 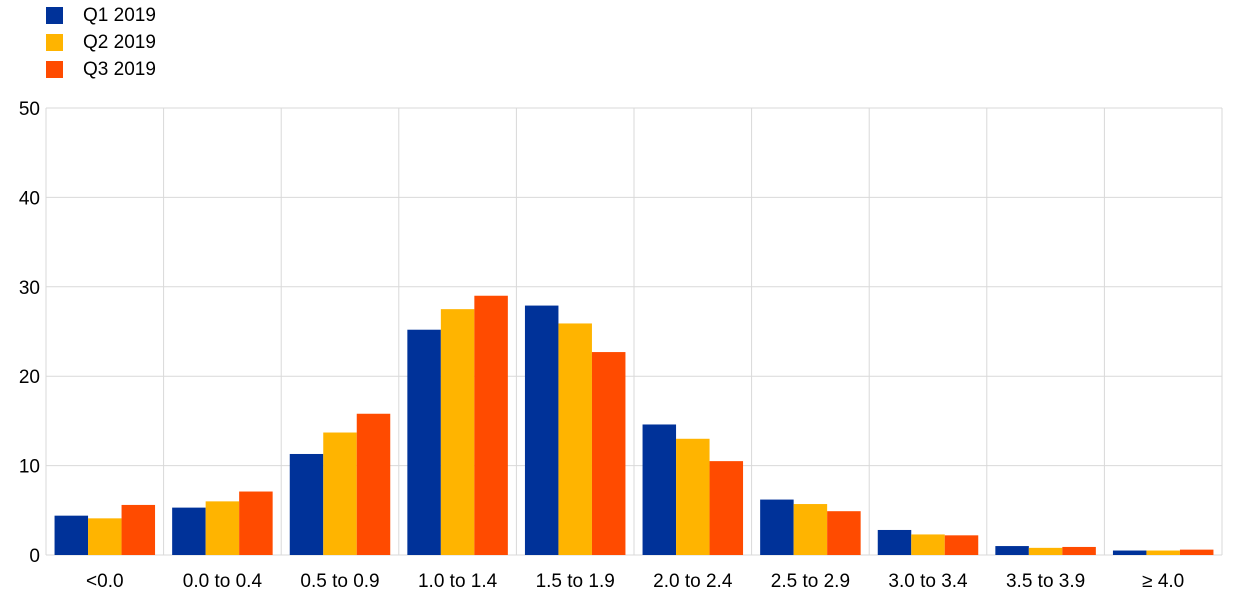 I want to click on x-tick-label-0: <0.0, so click(x=105, y=581).